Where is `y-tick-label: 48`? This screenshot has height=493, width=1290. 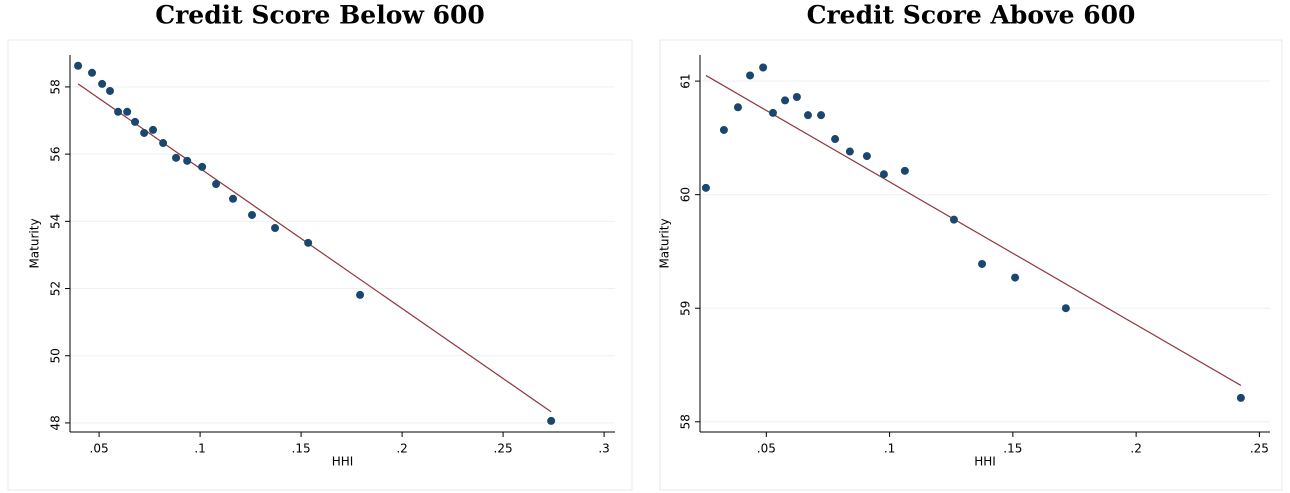 y-tick-label: 48 is located at coordinates (56, 422).